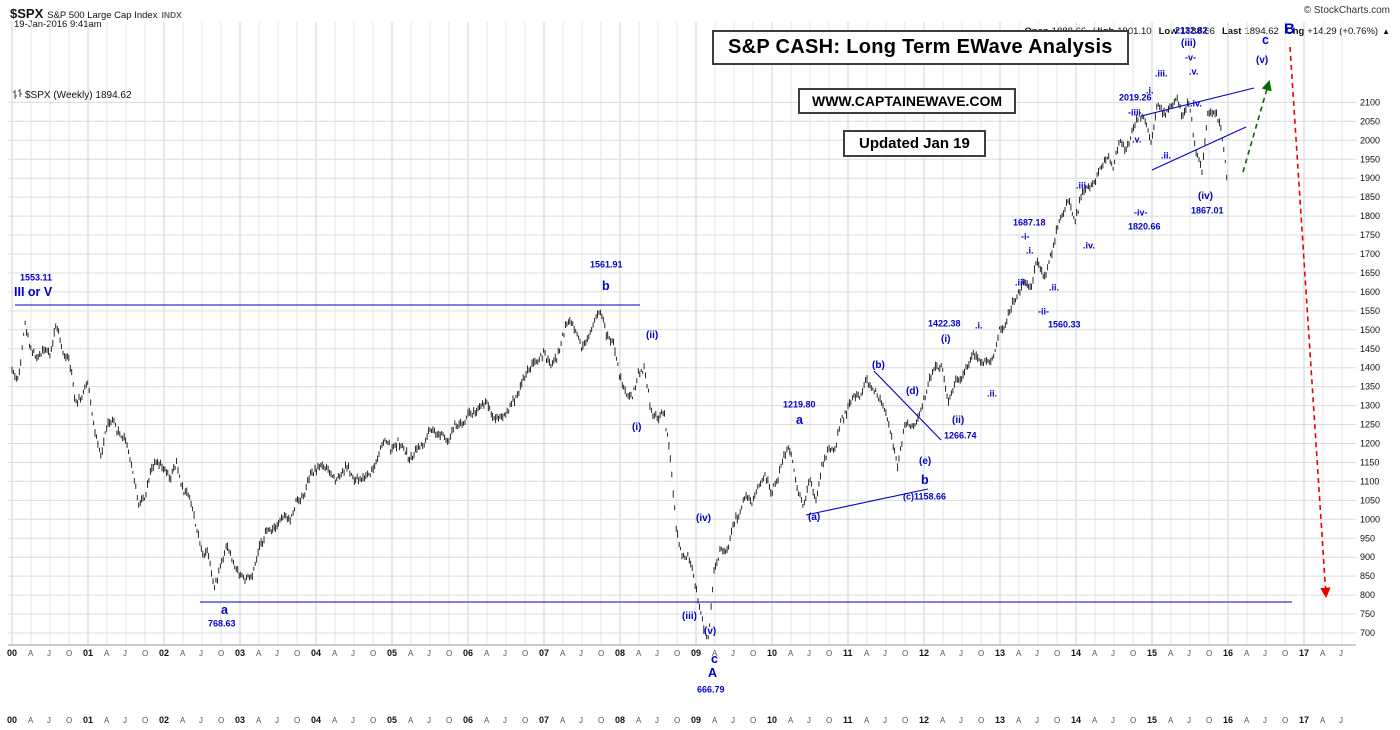 The image size is (1400, 730). What do you see at coordinates (1135, 112) in the screenshot?
I see `wave-label: -iii-` at bounding box center [1135, 112].